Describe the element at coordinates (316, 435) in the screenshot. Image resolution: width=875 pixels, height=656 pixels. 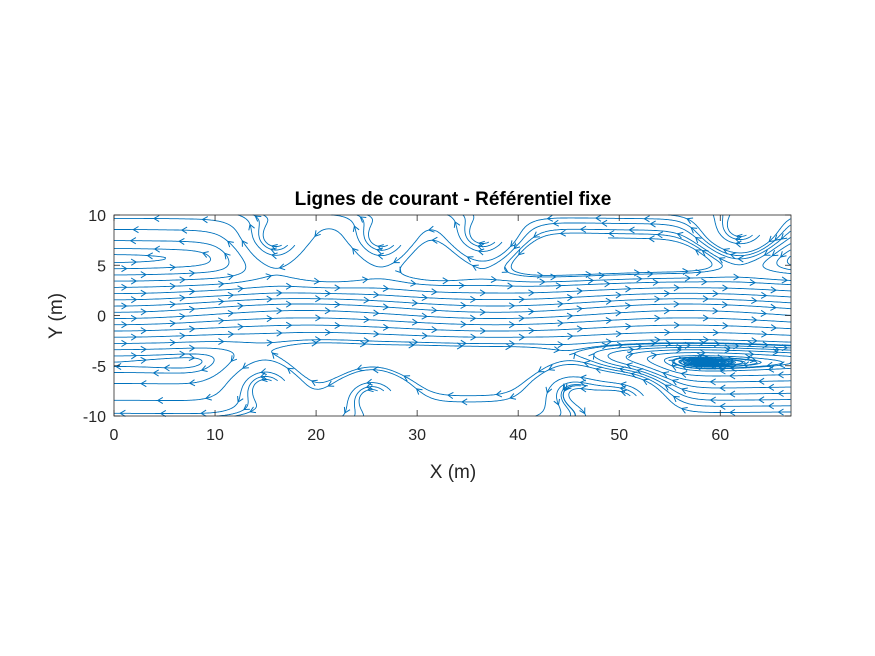
I see `x-tick-label: 20` at that location.